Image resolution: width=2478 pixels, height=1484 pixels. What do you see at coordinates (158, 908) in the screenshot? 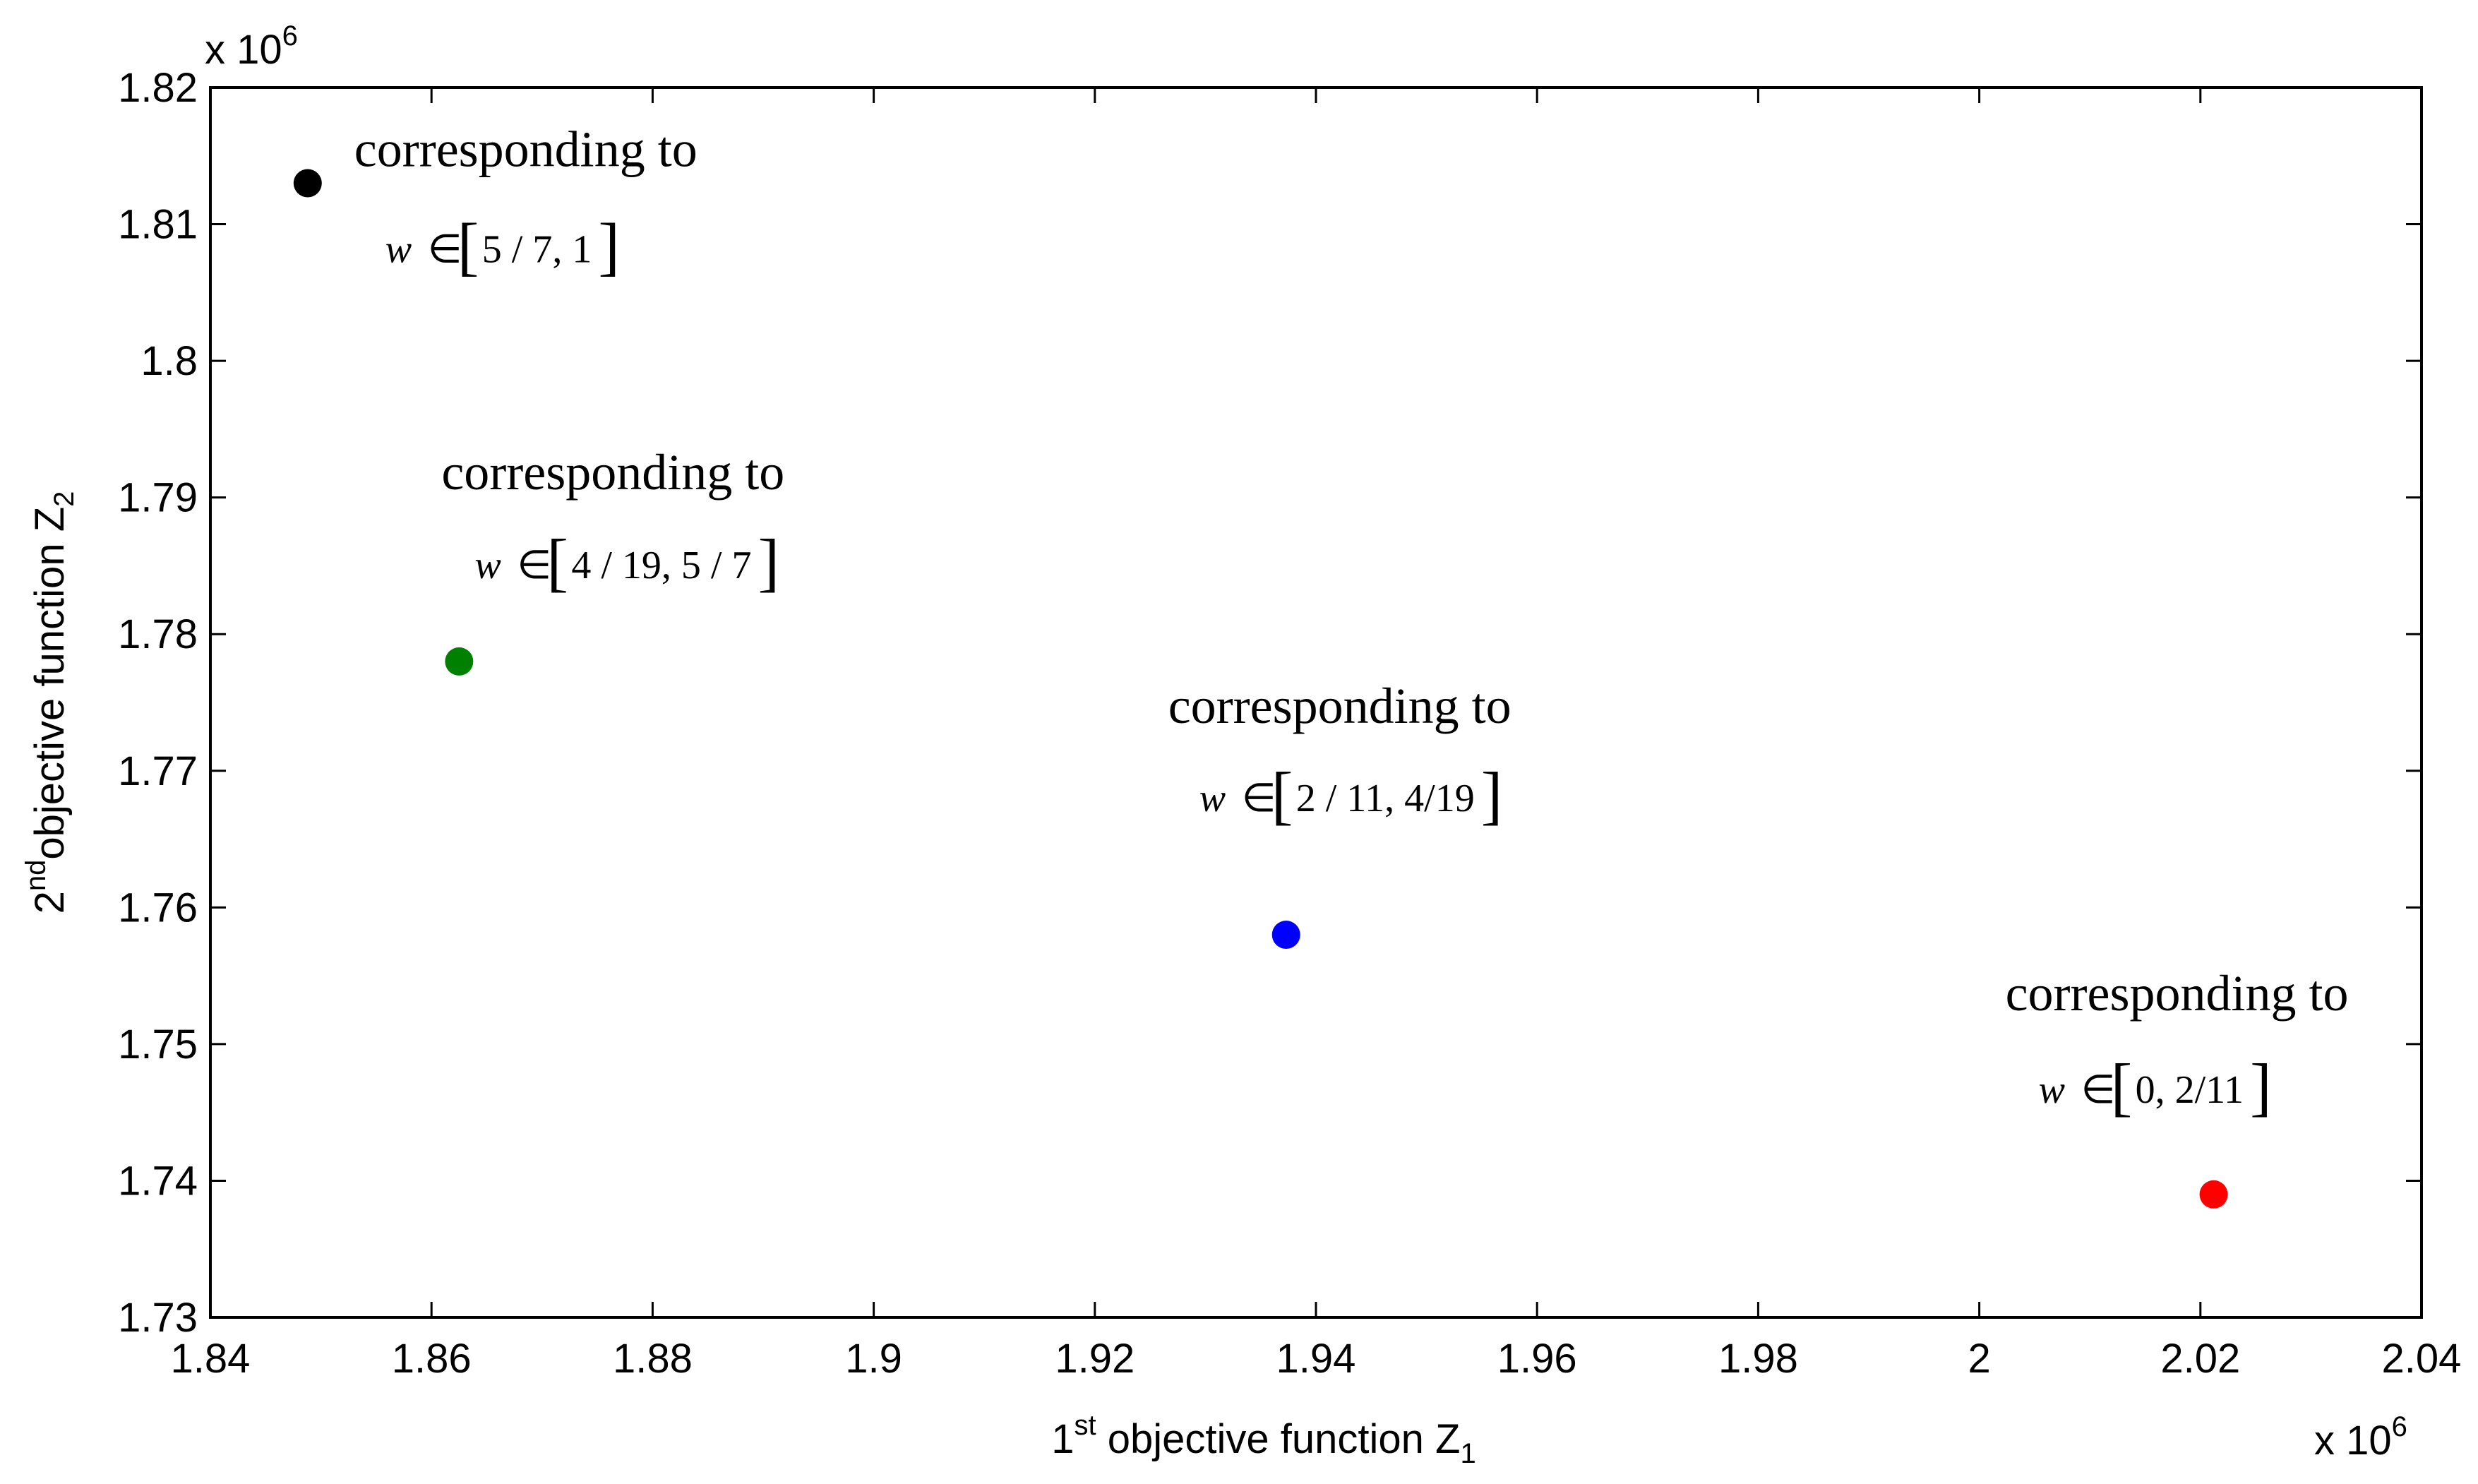
I see `y-tick-label: 1.76` at bounding box center [158, 908].